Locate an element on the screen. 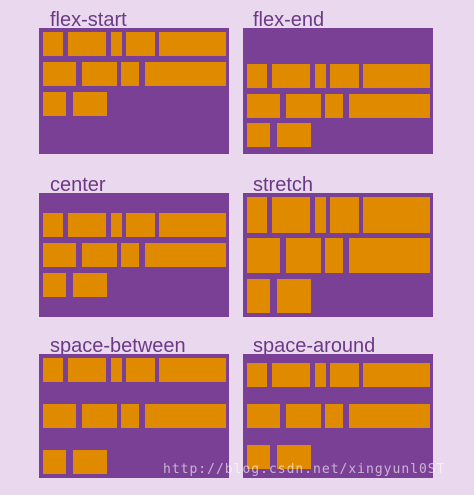 This screenshot has height=495, width=474. panel-stretch is located at coordinates (338, 255).